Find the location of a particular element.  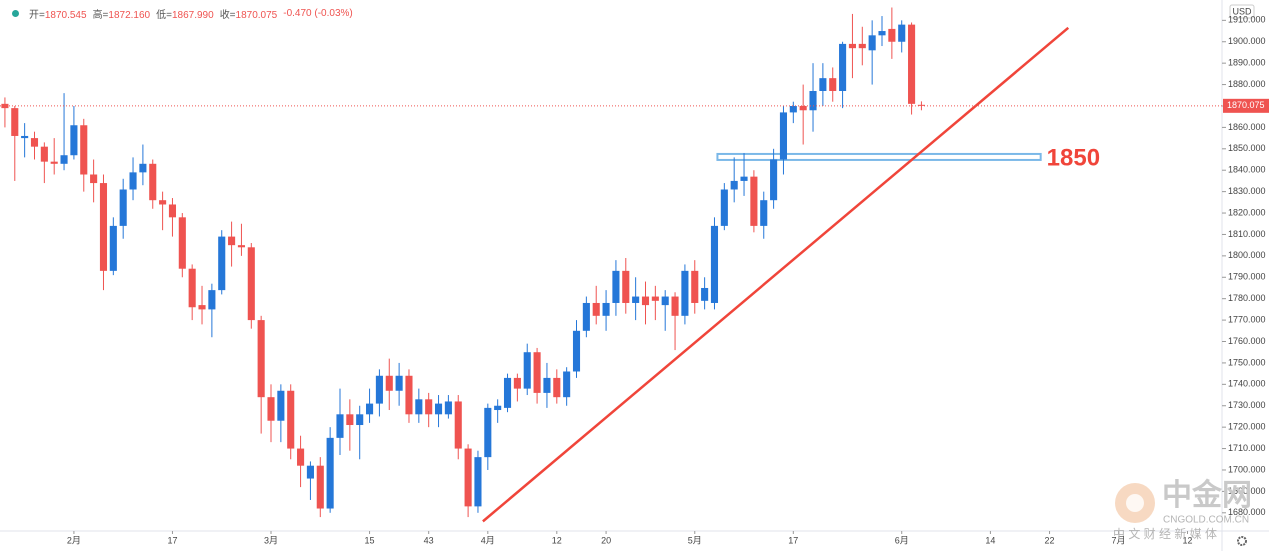

y-tick-label: 1850.000 is located at coordinates (1247, 148).